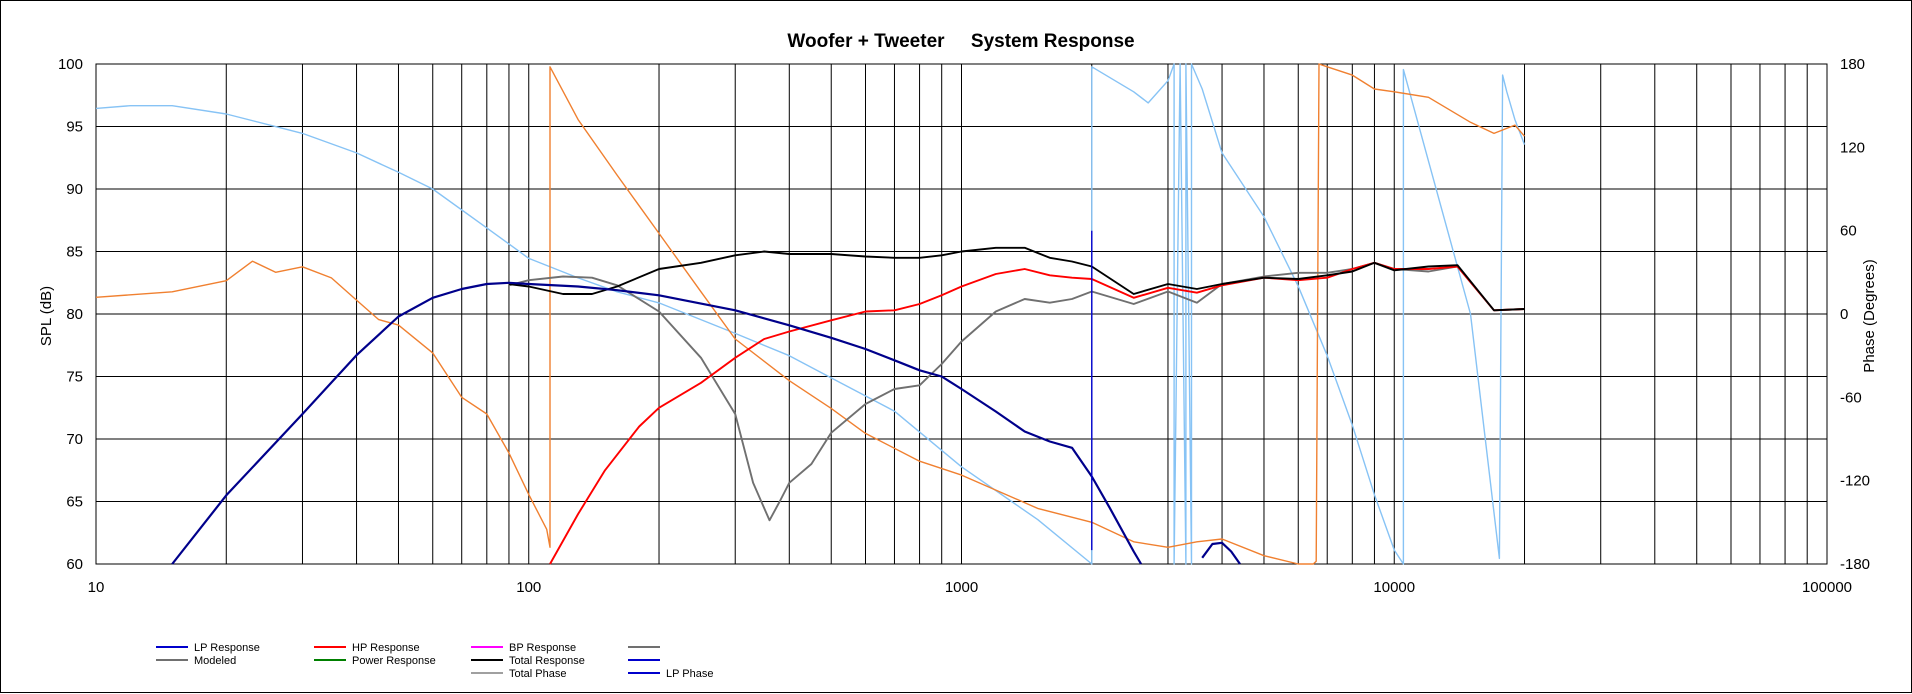 The image size is (1912, 694). Describe the element at coordinates (1016, 279) in the screenshot. I see `series-line-total-response` at that location.